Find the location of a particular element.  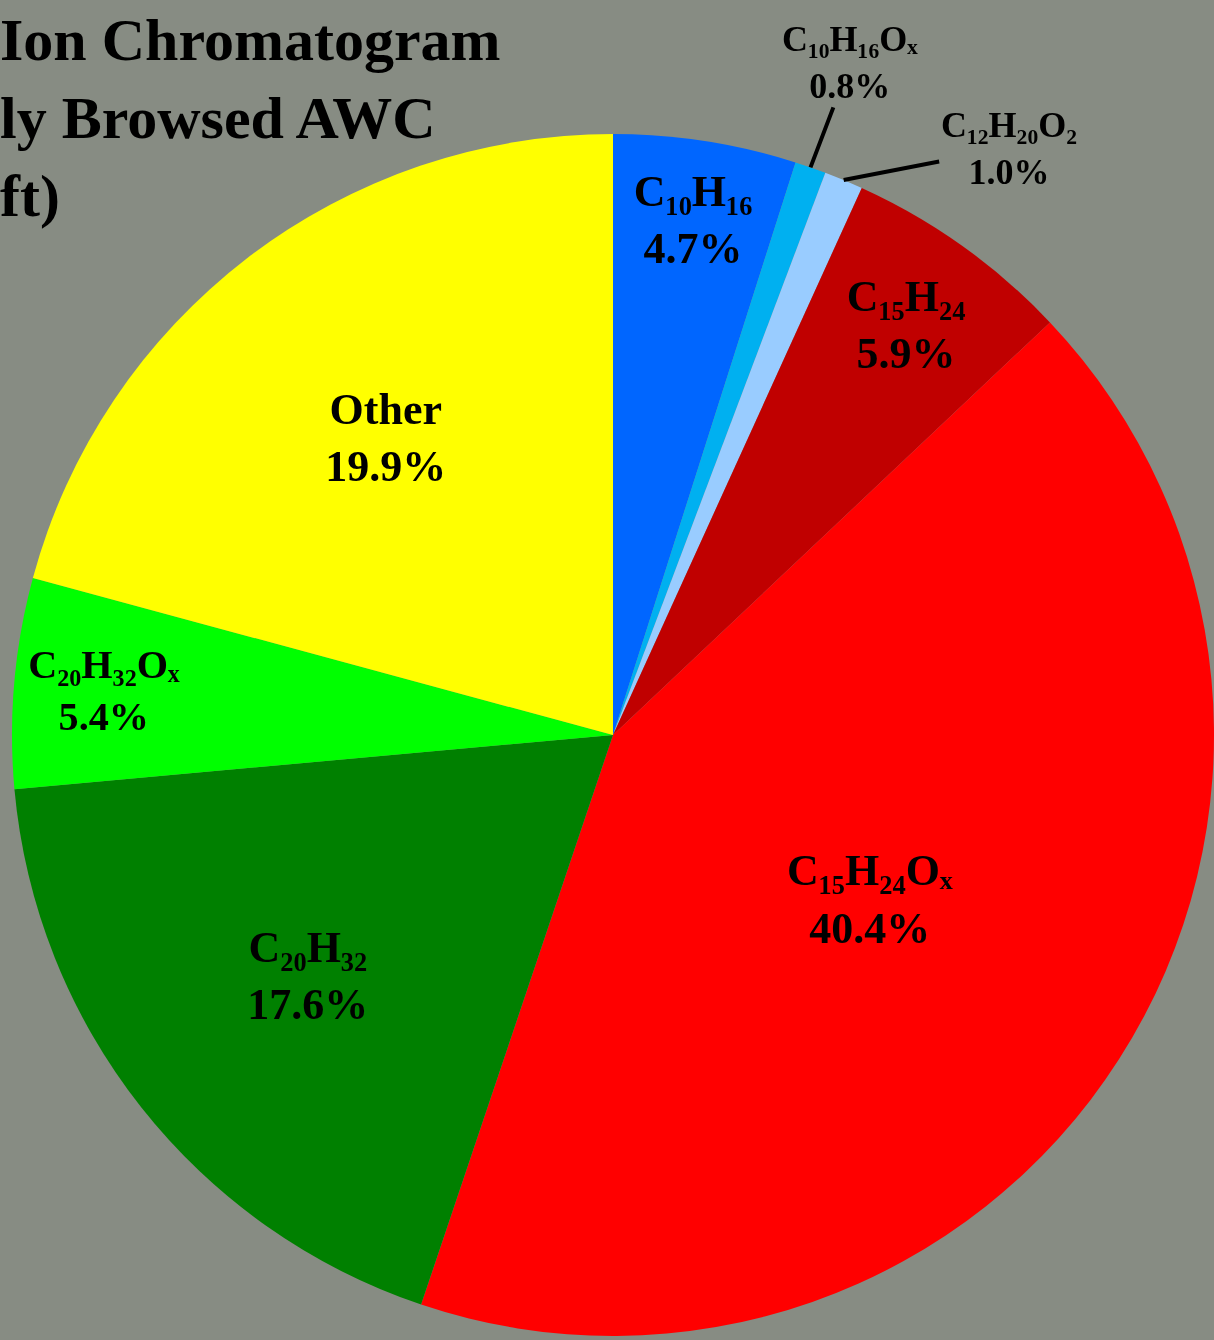

data-label: 0.8% is located at coordinates (850, 85).